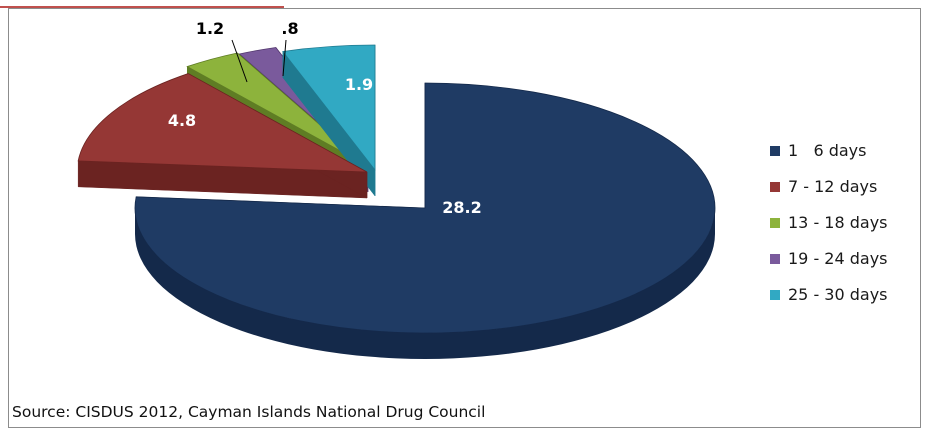 Image resolution: width=932 pixels, height=438 pixels. Describe the element at coordinates (359, 84) in the screenshot. I see `data-label-25-30-days: 1.9` at that location.